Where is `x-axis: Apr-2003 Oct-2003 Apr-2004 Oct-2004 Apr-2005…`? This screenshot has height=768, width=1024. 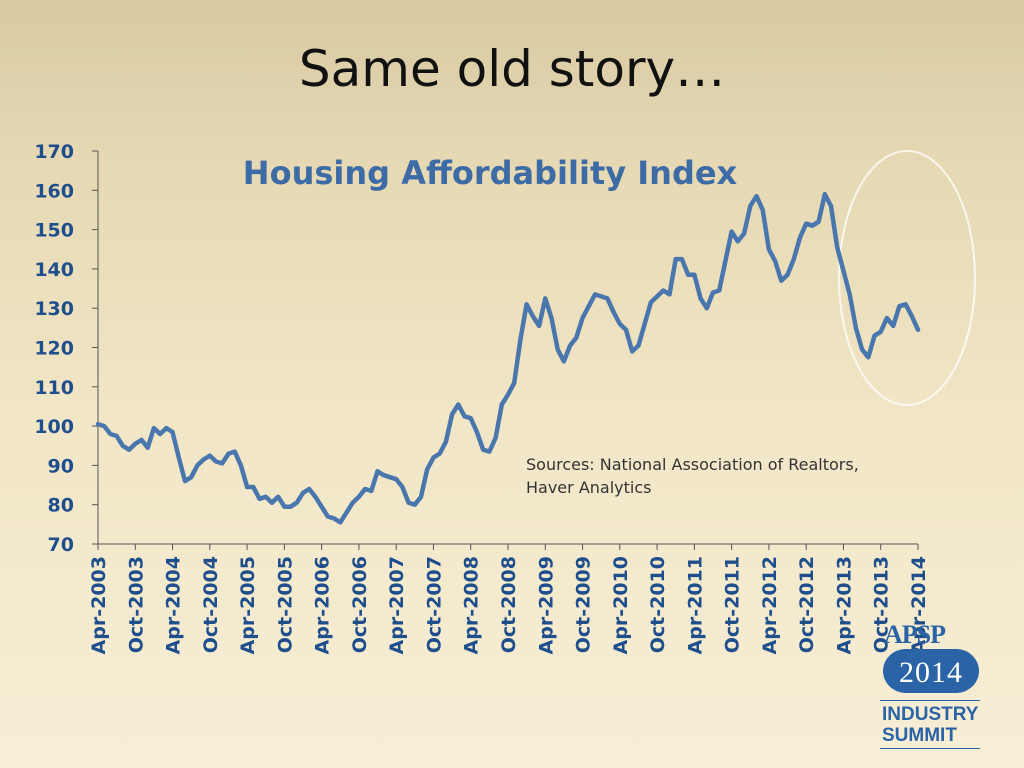
x-axis: Apr-2003 Oct-2003 Apr-2004 Oct-2004 Apr-2005… is located at coordinates (509, 598).